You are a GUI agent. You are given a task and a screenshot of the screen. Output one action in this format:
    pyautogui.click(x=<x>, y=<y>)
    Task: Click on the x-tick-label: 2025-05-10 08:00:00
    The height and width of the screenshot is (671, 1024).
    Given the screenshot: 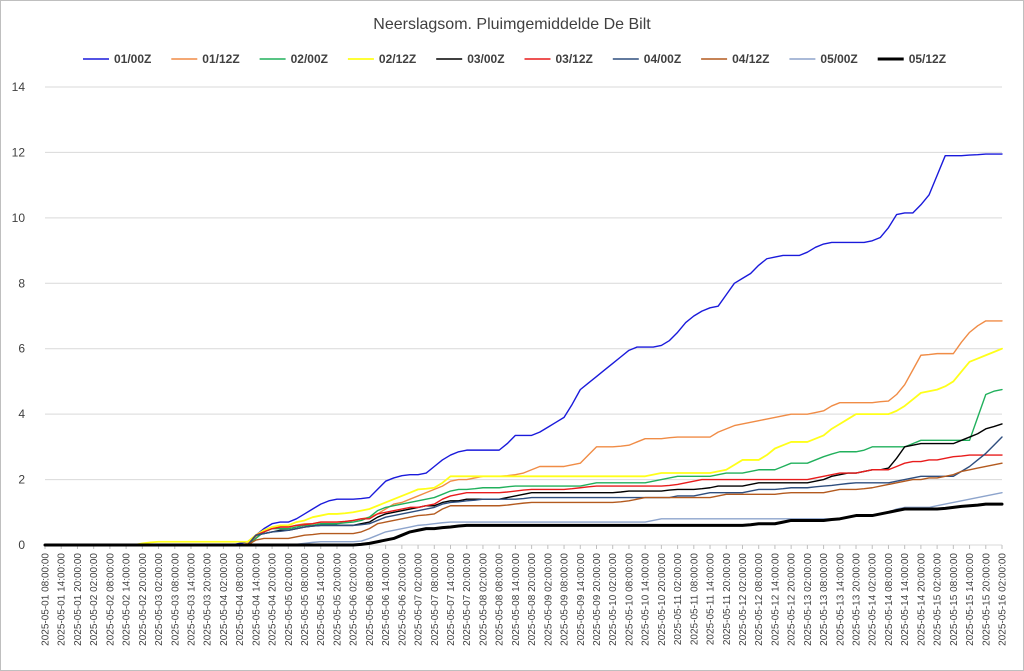 What is the action you would take?
    pyautogui.click(x=629, y=599)
    